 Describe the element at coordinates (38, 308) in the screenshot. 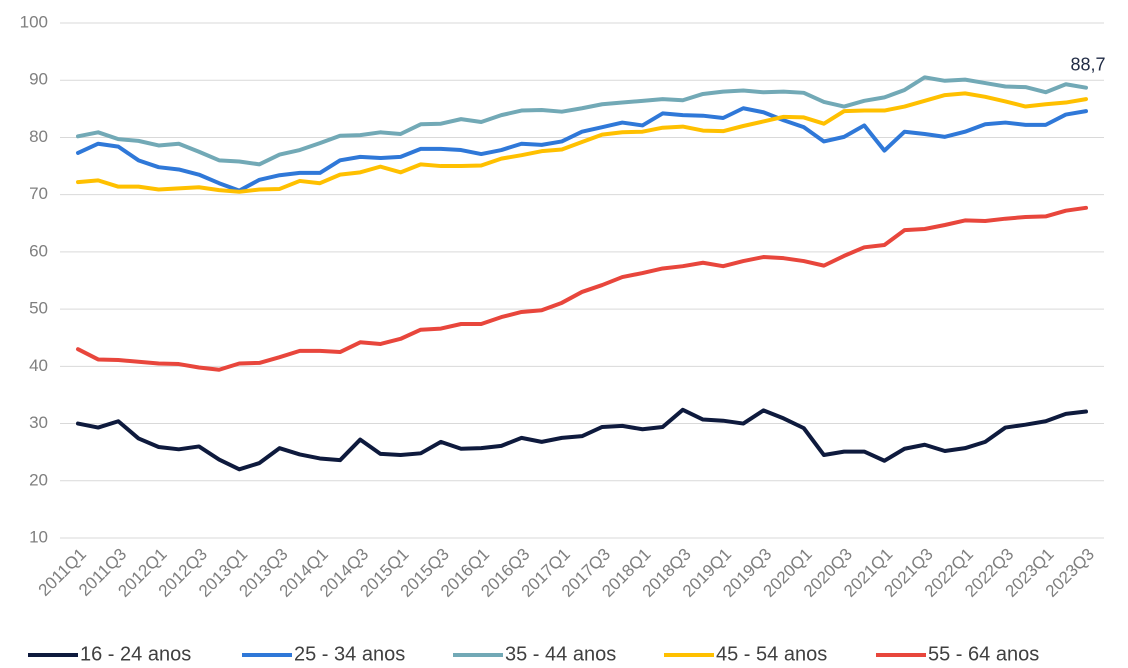

I see `y-tick-label: 50` at that location.